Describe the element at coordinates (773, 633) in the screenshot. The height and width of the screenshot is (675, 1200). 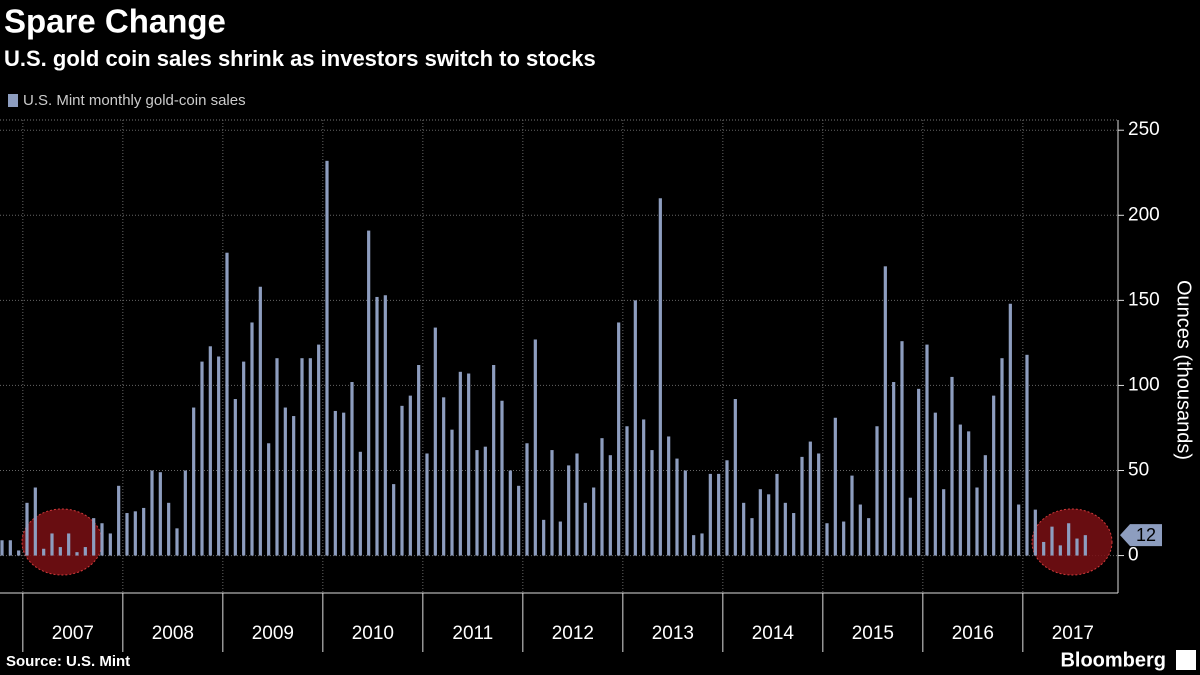
I see `x-tick-label: 2014` at that location.